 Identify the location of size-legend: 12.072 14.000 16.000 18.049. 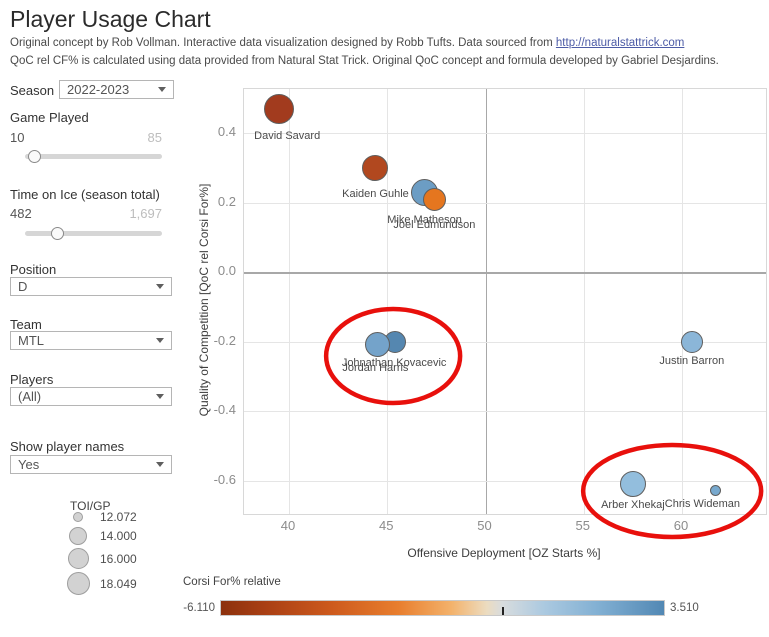
(100, 554).